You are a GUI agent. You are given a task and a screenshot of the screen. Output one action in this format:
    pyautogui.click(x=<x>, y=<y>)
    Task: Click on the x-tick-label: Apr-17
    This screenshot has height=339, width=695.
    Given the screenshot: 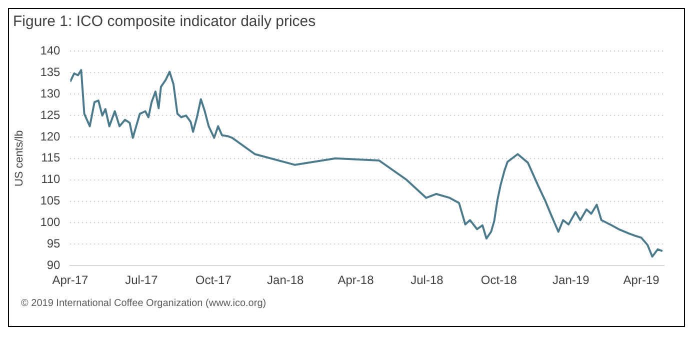 What is the action you would take?
    pyautogui.click(x=70, y=280)
    